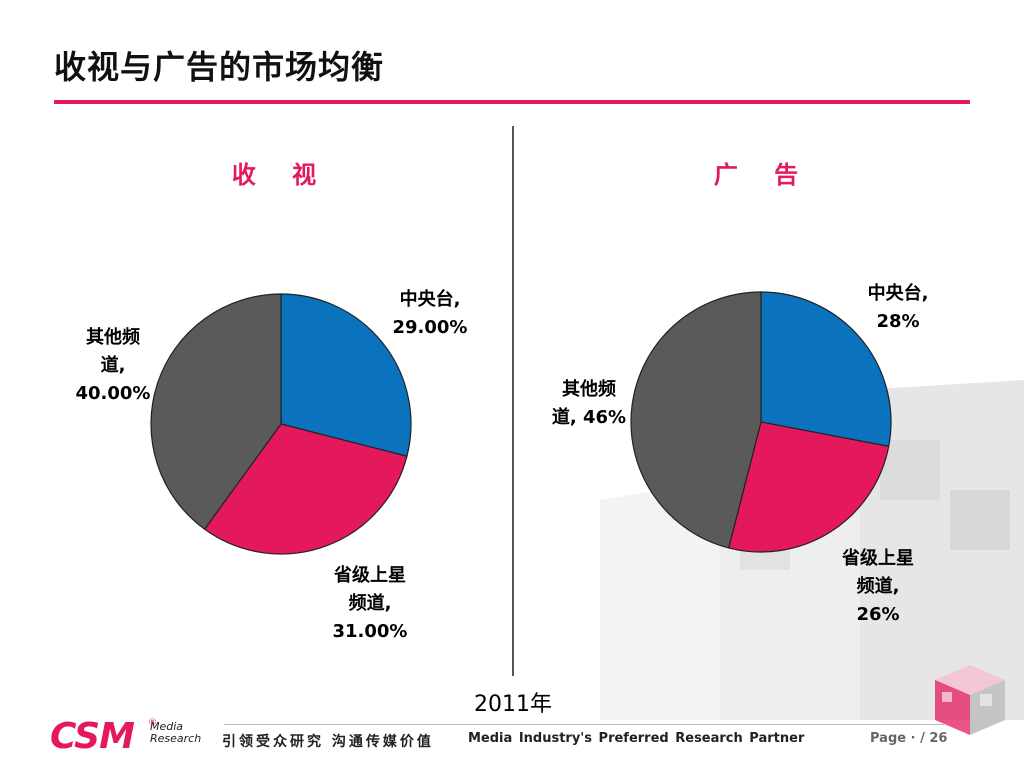  What do you see at coordinates (826, 369) in the screenshot?
I see `pie-1-slice-中央台` at bounding box center [826, 369].